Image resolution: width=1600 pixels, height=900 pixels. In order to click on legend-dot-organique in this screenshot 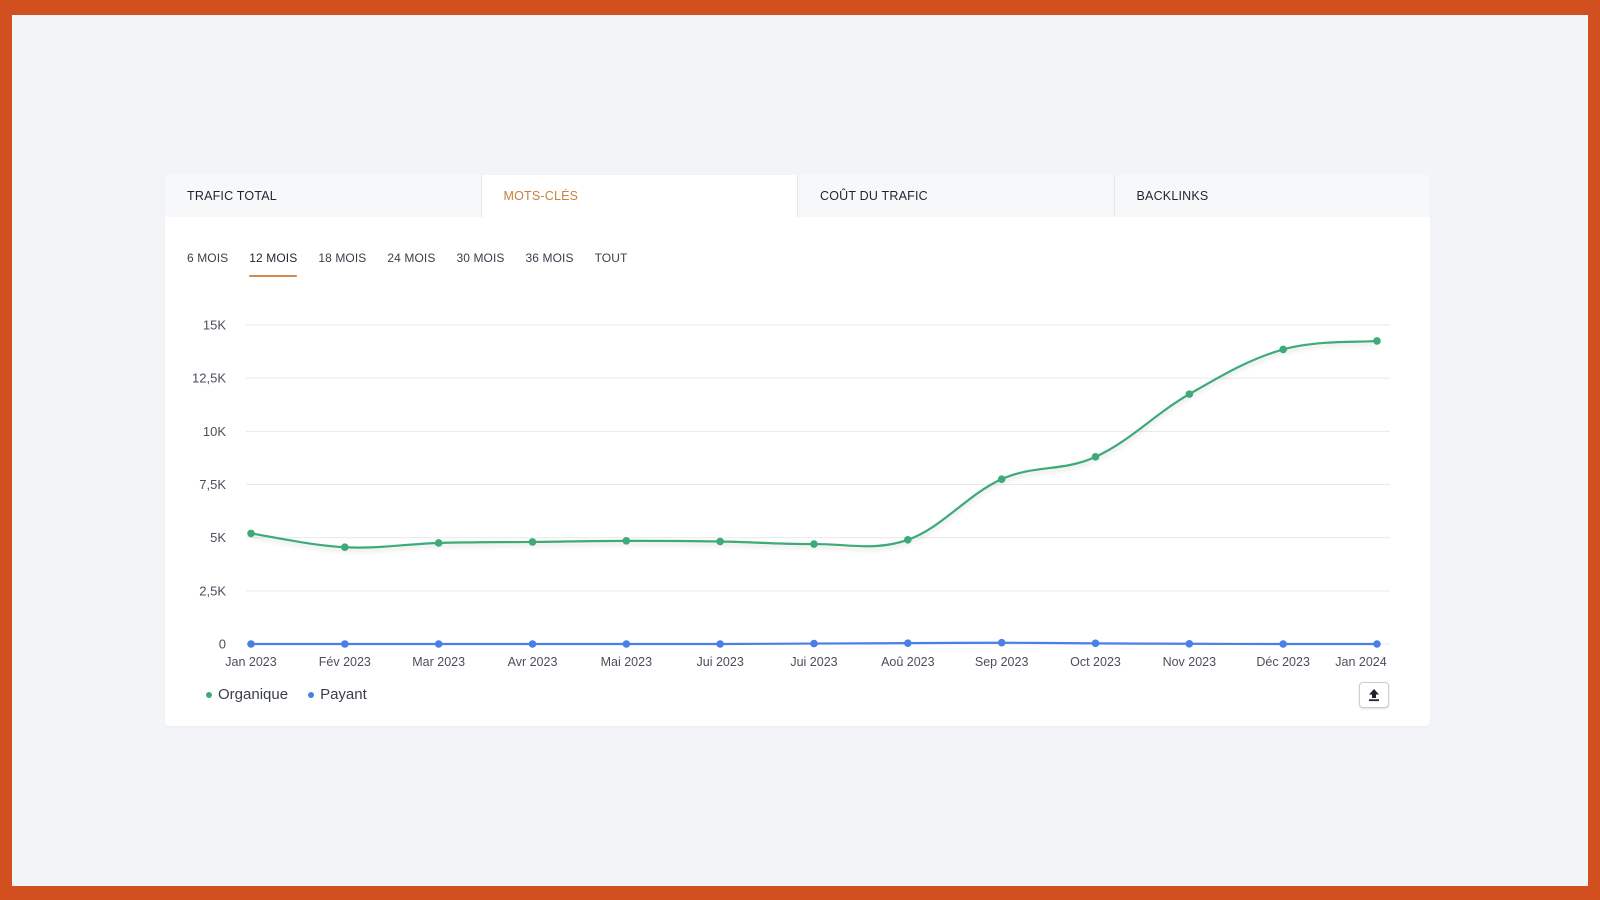, I will do `click(209, 694)`.